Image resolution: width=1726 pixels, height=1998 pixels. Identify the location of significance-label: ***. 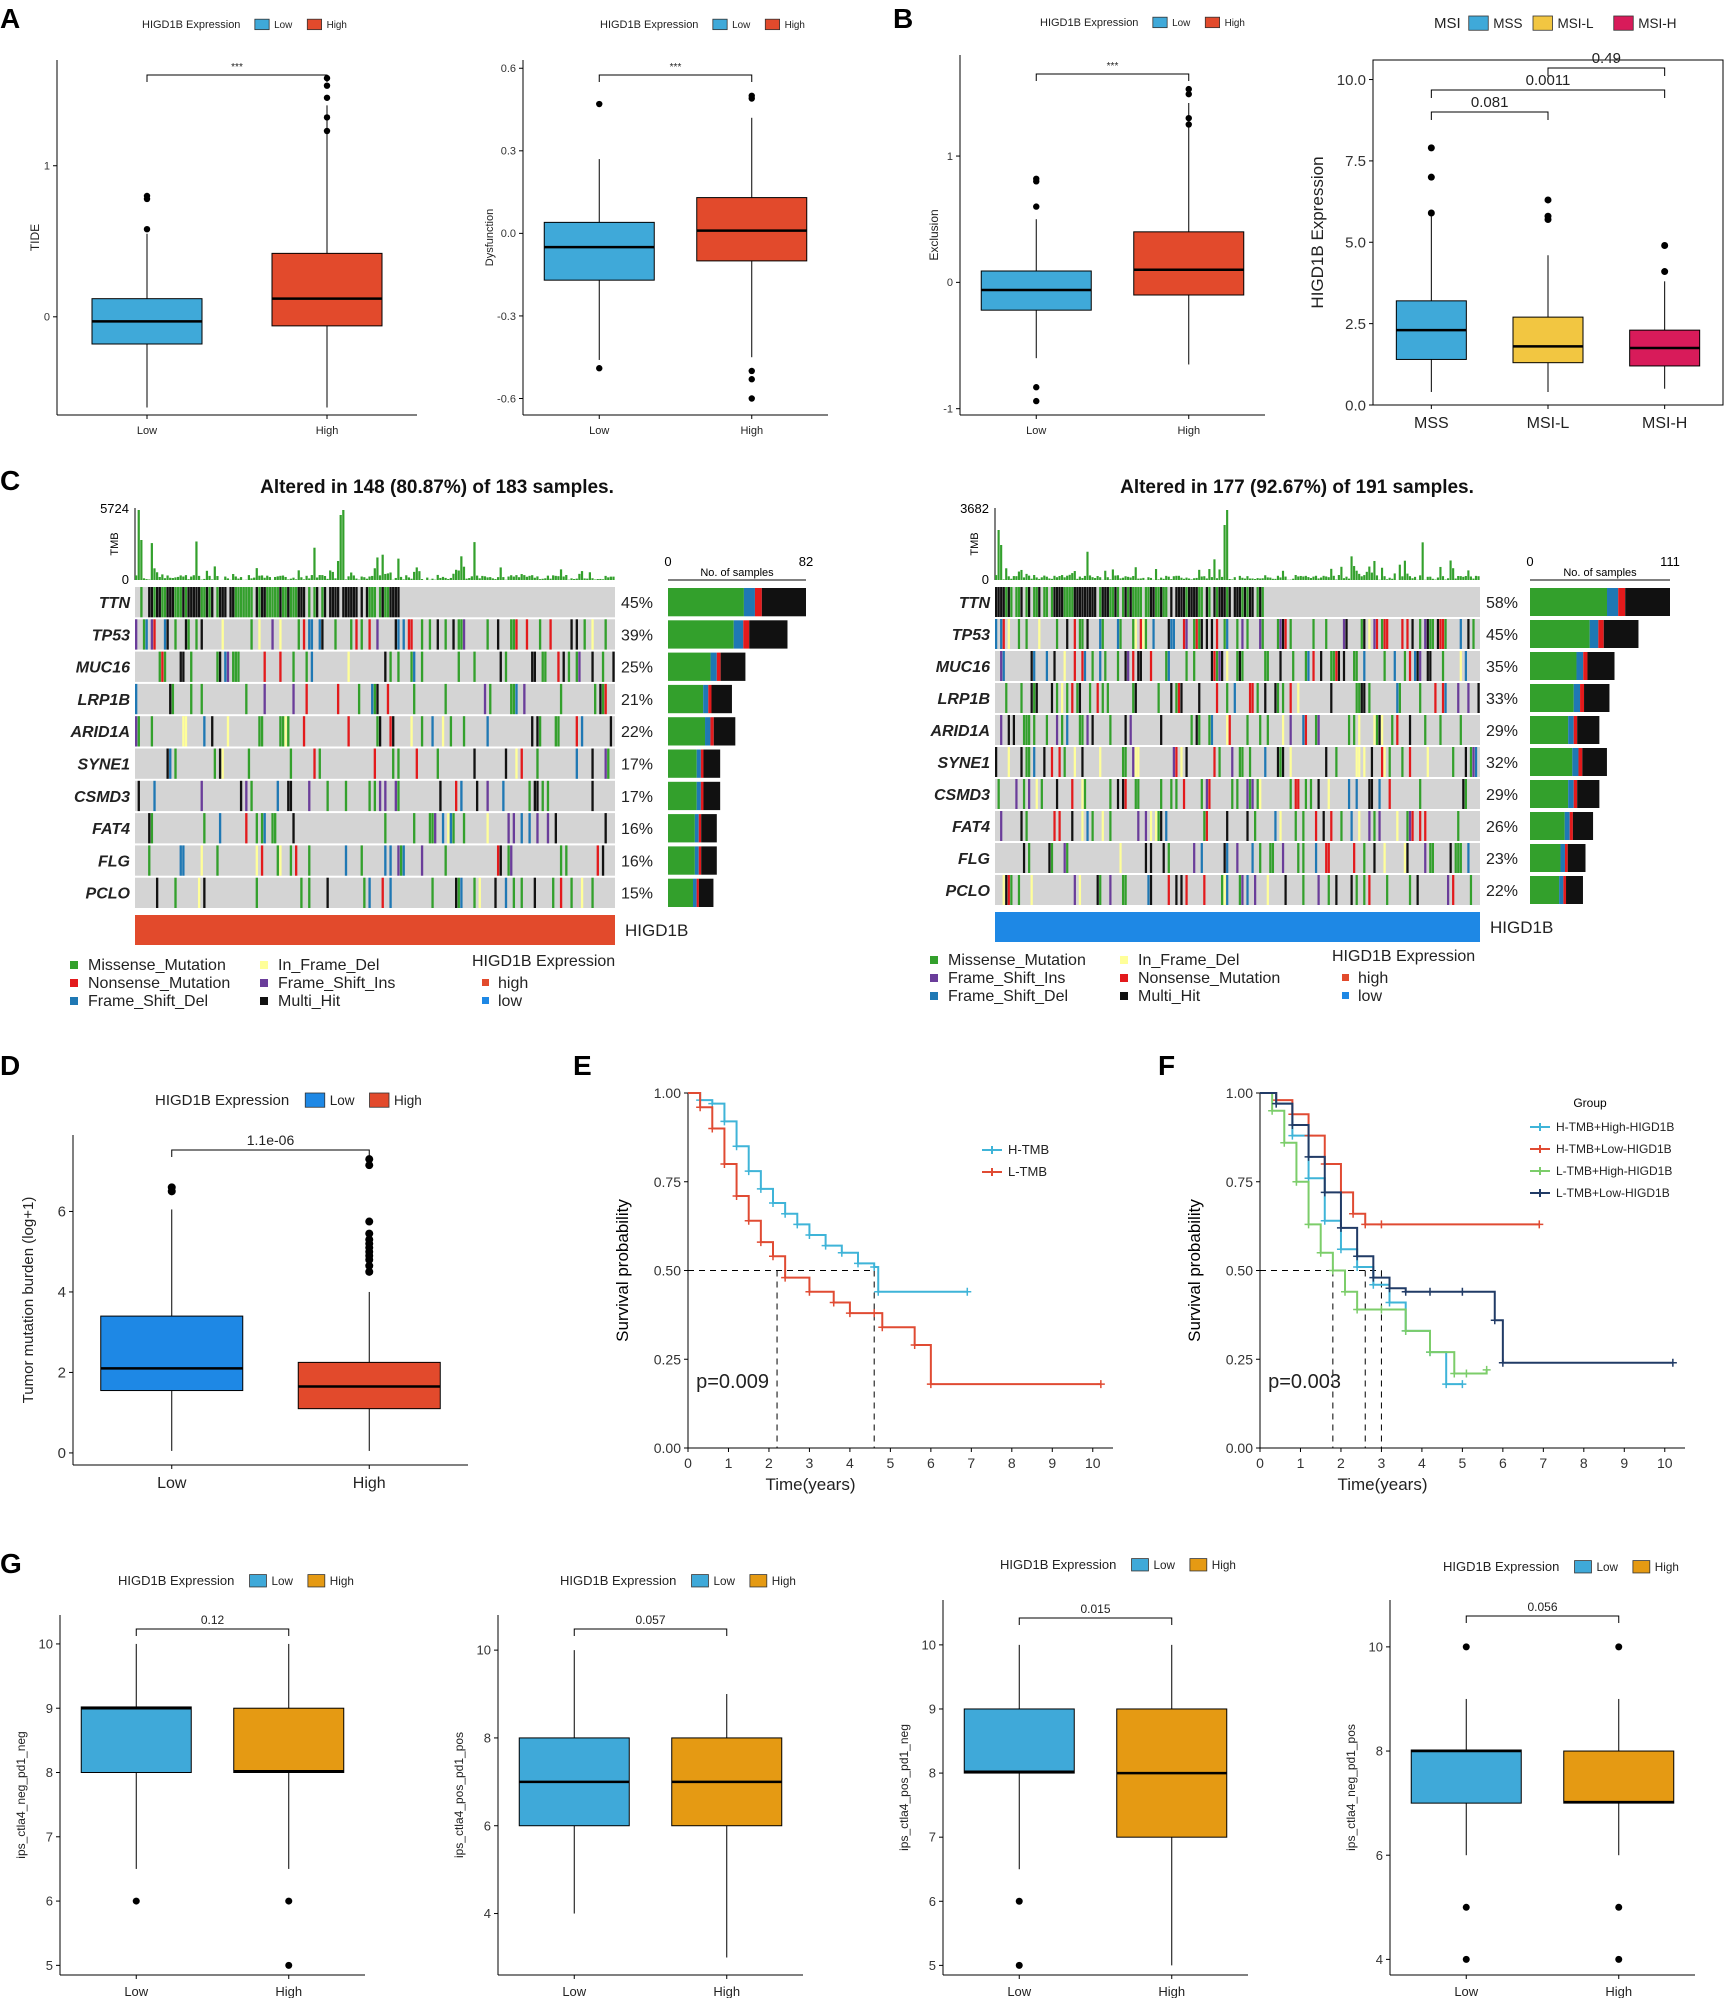
(237, 67).